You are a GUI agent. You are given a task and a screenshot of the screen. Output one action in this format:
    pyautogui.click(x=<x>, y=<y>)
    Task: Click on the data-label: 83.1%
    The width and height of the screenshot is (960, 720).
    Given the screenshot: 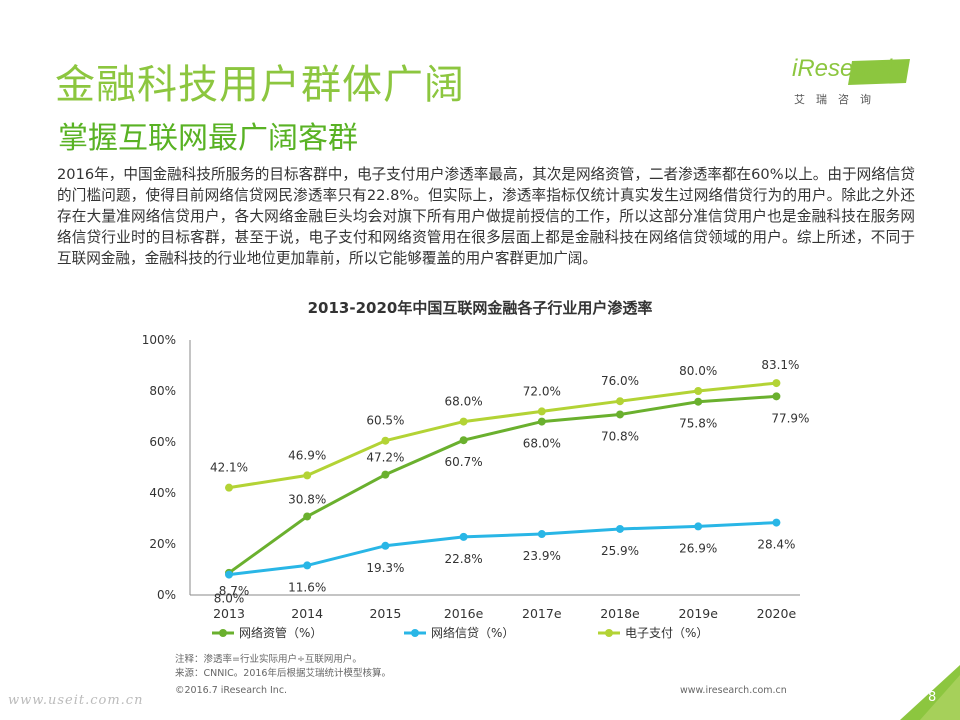 What is the action you would take?
    pyautogui.click(x=780, y=365)
    